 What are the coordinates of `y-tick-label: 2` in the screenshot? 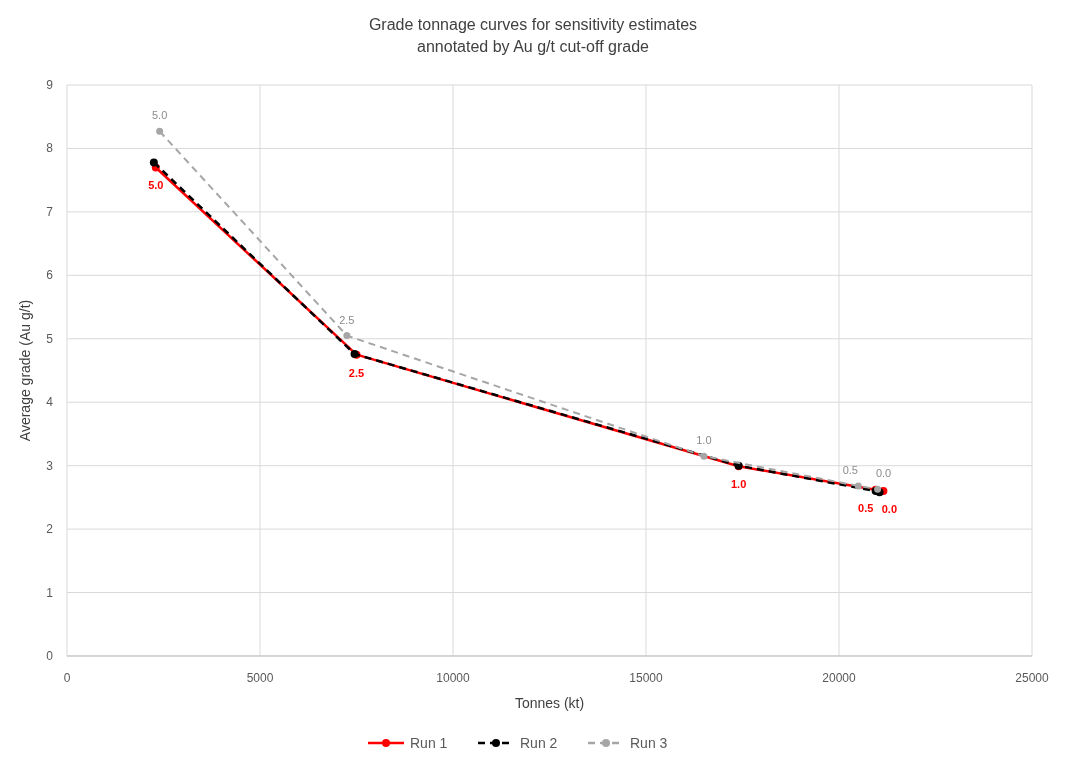 It's located at (50, 529).